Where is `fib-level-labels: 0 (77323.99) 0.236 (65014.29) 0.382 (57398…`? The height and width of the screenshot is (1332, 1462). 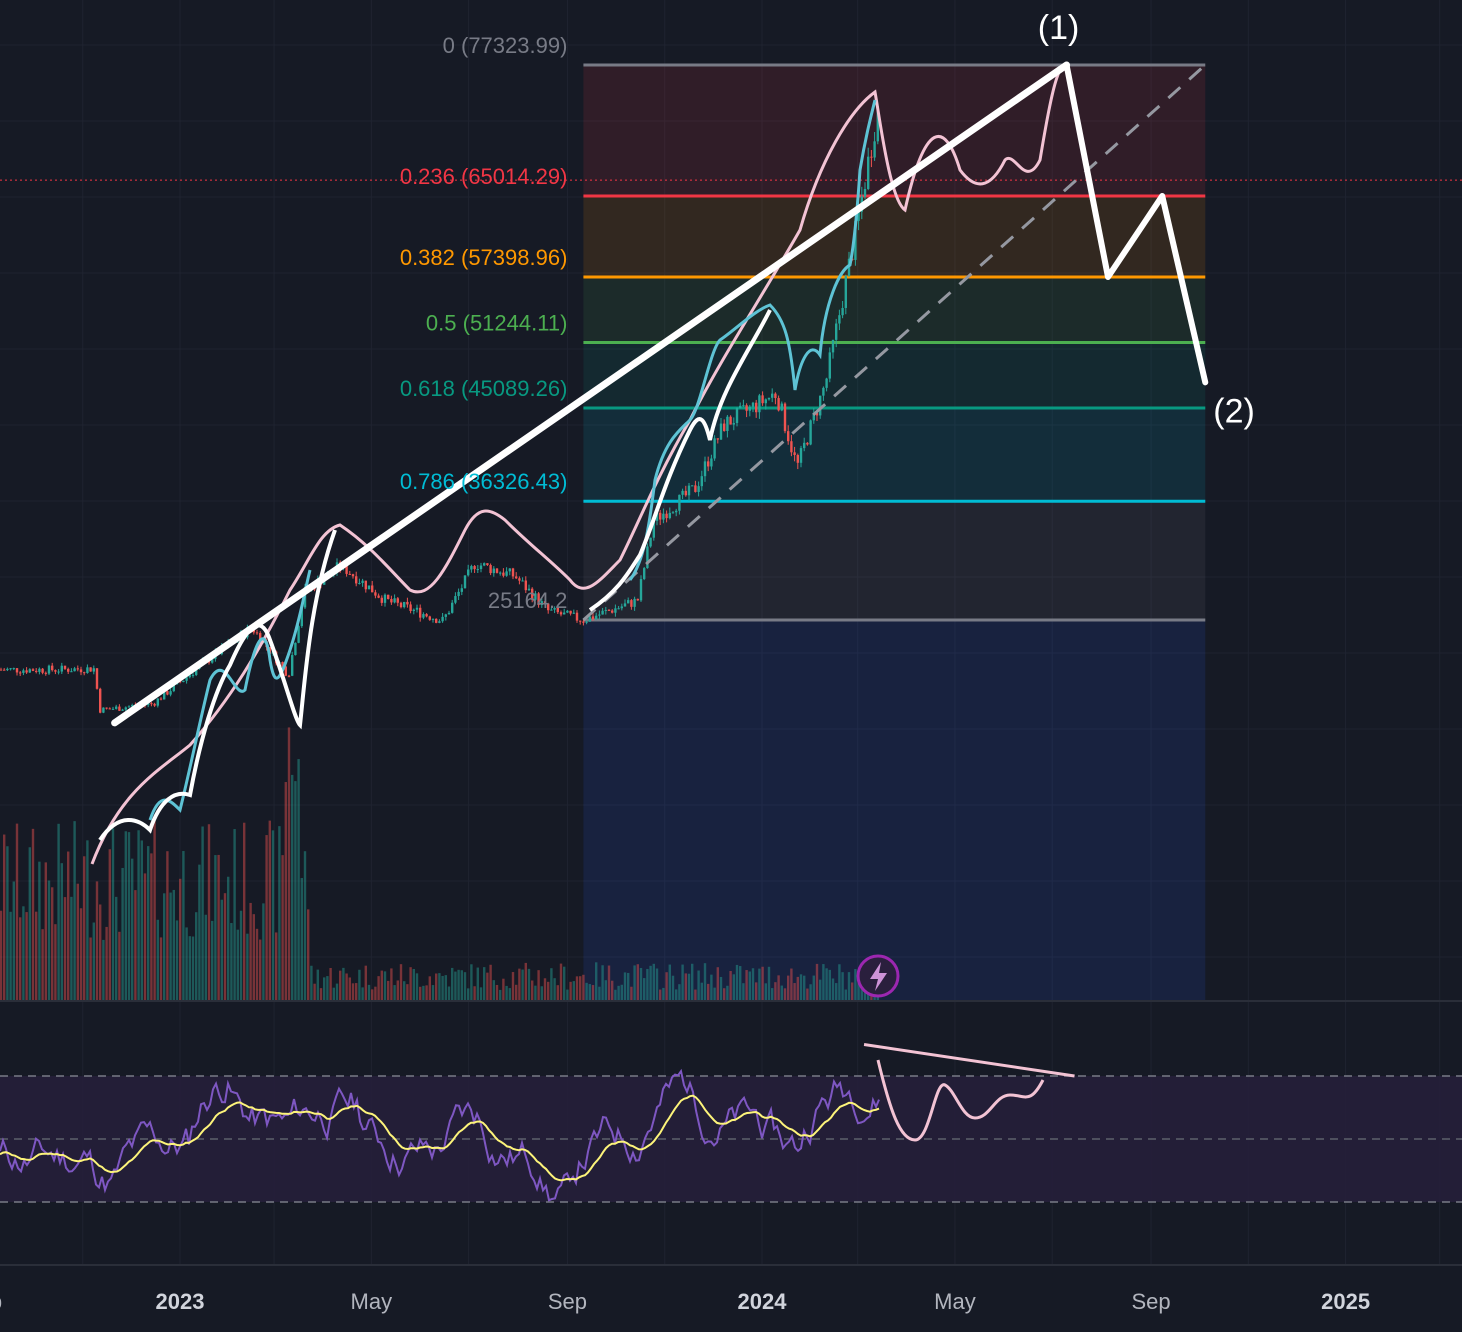
fib-level-labels: 0 (77323.99) 0.236 (65014.29) 0.382 (57398… is located at coordinates (484, 323).